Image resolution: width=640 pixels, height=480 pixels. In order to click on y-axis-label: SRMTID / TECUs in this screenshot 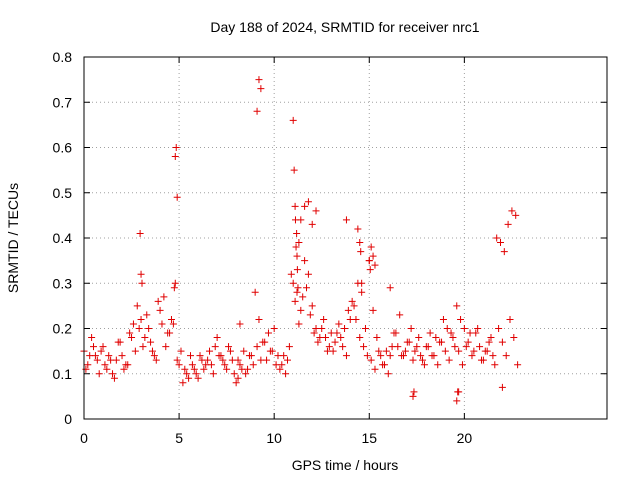, I will do `click(13, 238)`.